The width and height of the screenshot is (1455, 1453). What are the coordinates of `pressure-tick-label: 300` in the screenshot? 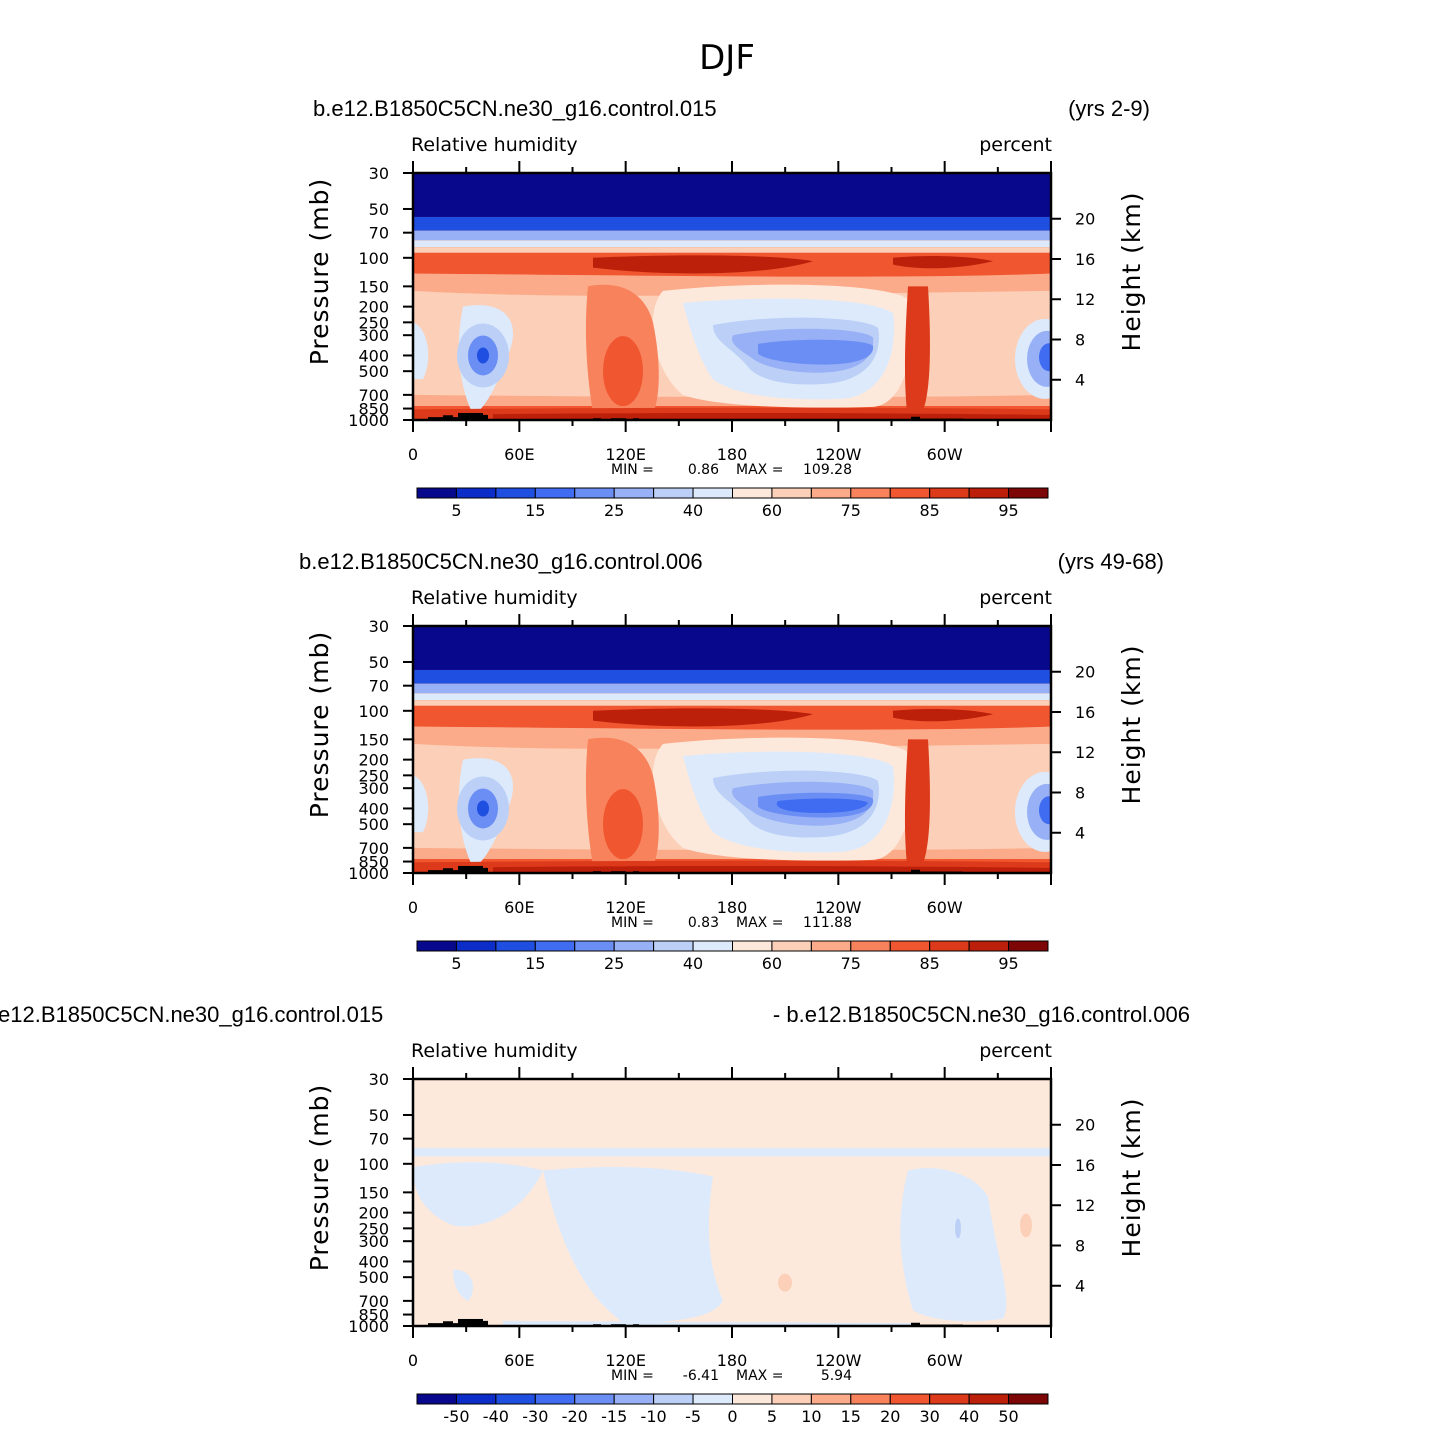 It's located at (373, 335).